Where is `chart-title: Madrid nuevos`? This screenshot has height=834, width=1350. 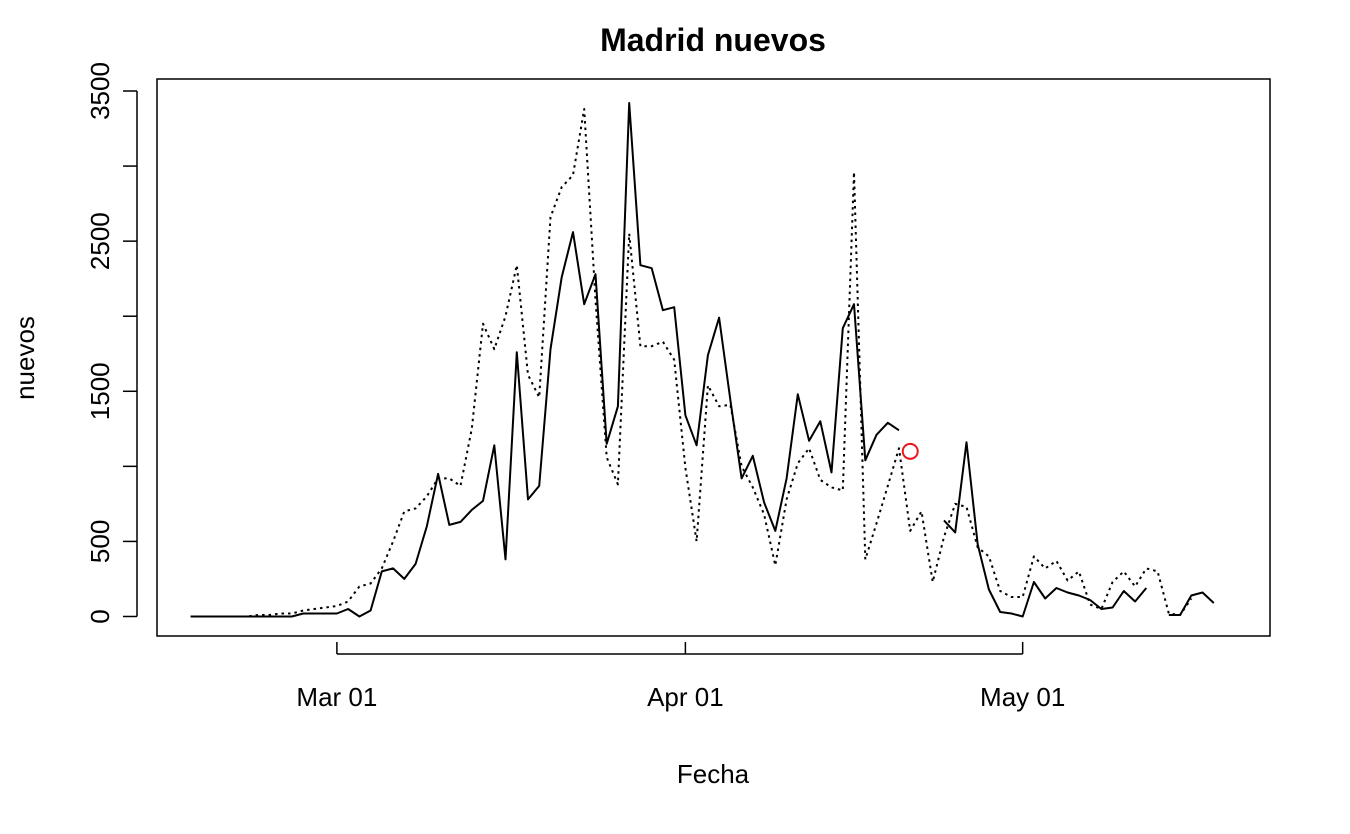 chart-title: Madrid nuevos is located at coordinates (713, 40).